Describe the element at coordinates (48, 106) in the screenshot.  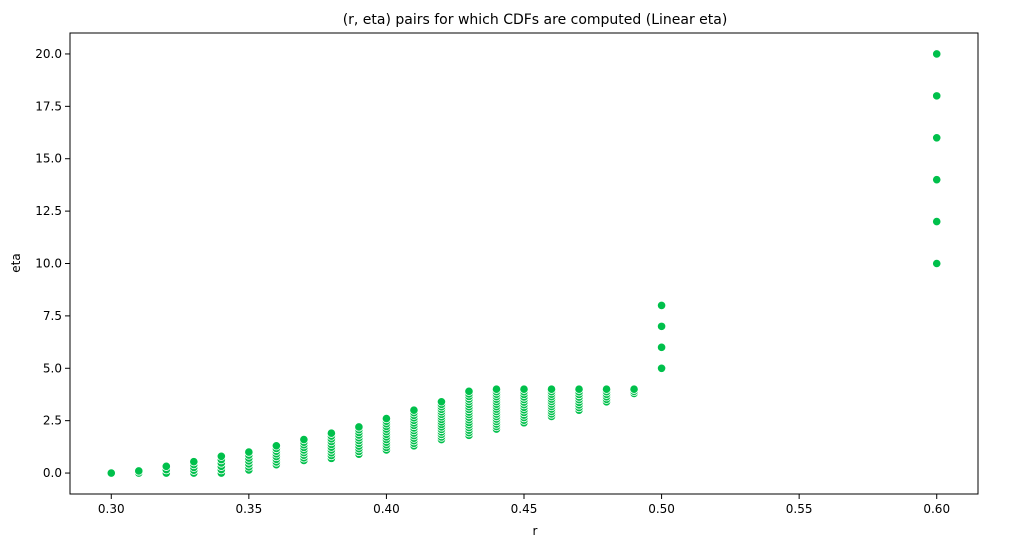
I see `y-tick-label: 17.5` at that location.